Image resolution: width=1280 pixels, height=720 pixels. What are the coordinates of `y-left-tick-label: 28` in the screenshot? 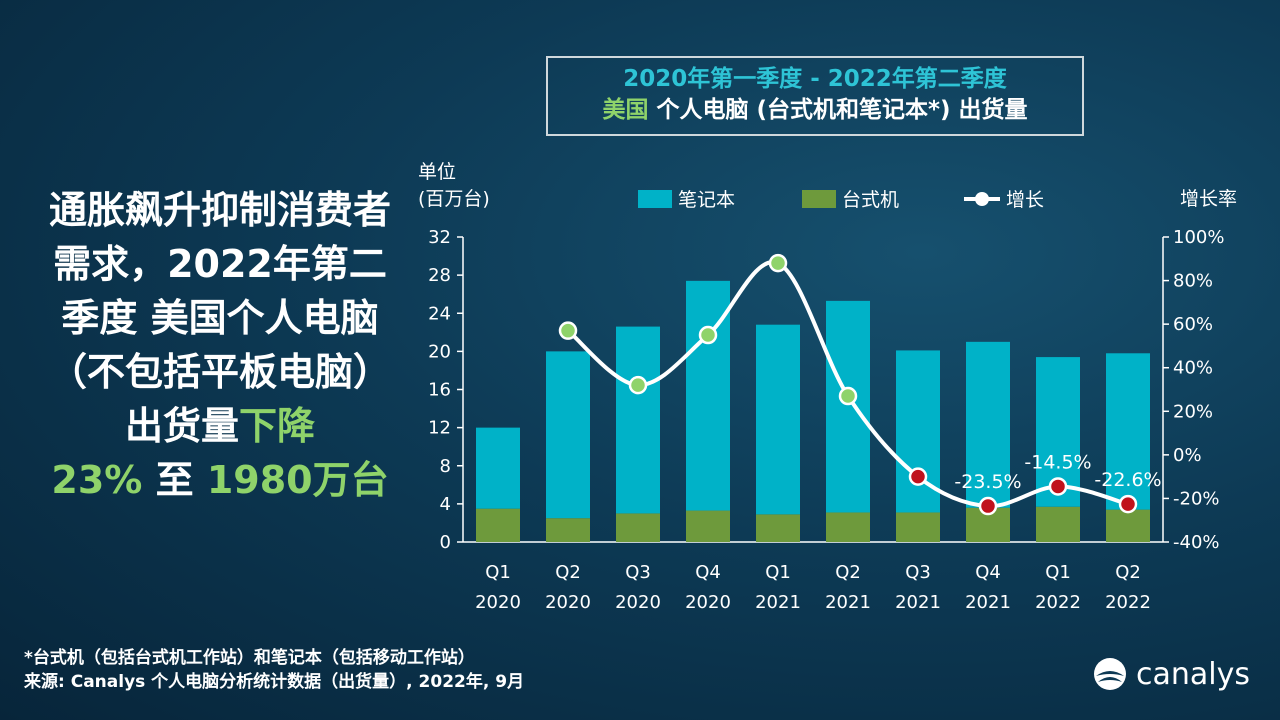 It's located at (439, 275).